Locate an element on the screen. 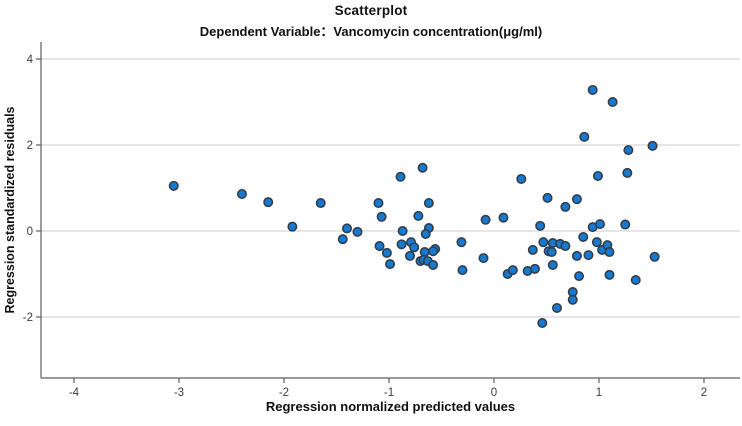 The width and height of the screenshot is (742, 426). y-tick-label: 0 is located at coordinates (30, 232).